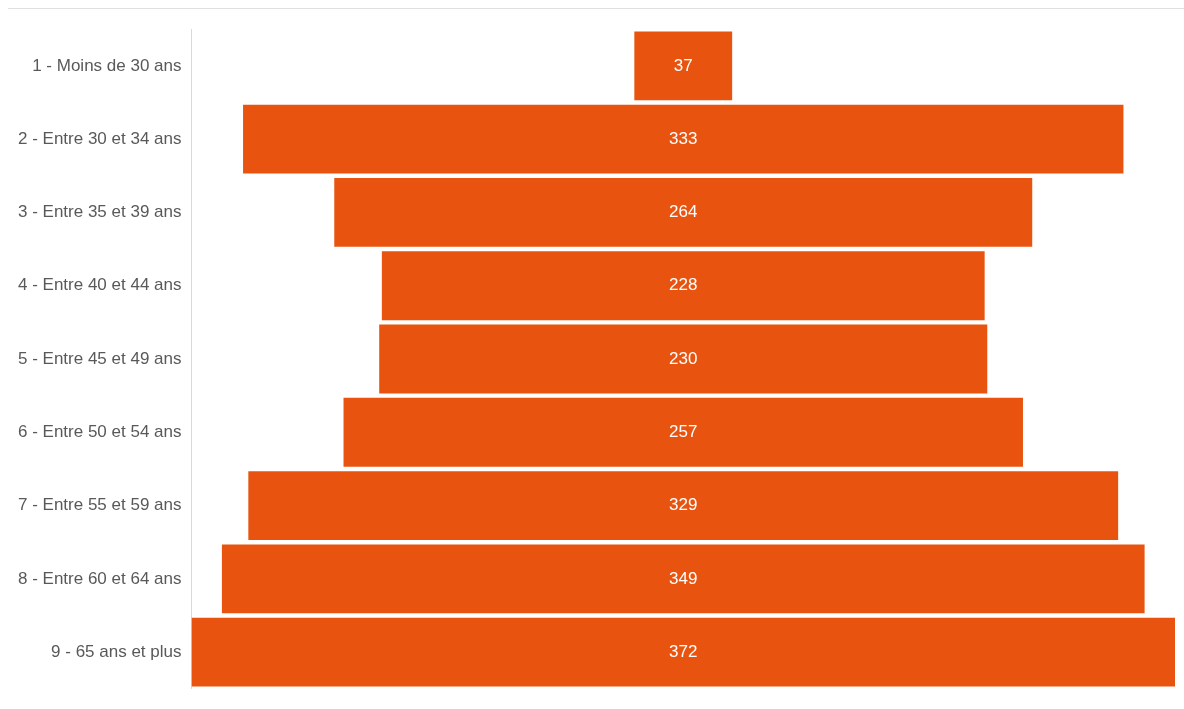 Image resolution: width=1184 pixels, height=709 pixels. I want to click on data-label: 228, so click(683, 285).